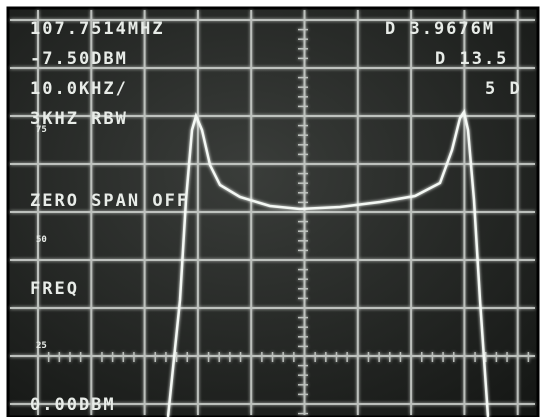 The image size is (540, 417). I want to click on readout: 5 D, so click(503, 89).